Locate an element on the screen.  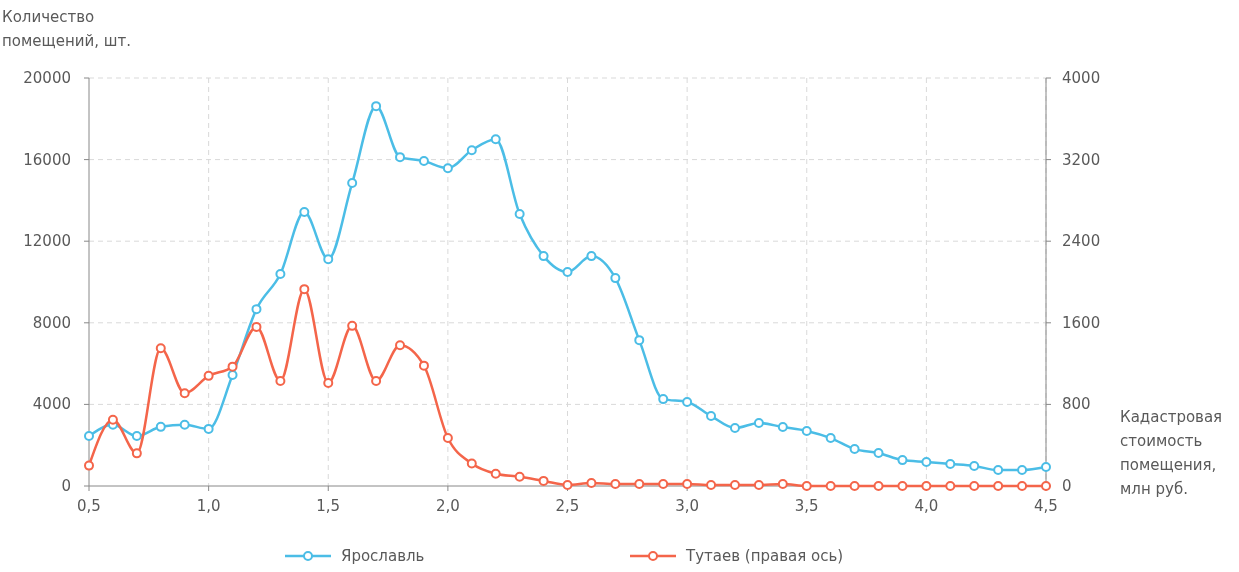
y-tick-label: 4000 is located at coordinates (51, 404).